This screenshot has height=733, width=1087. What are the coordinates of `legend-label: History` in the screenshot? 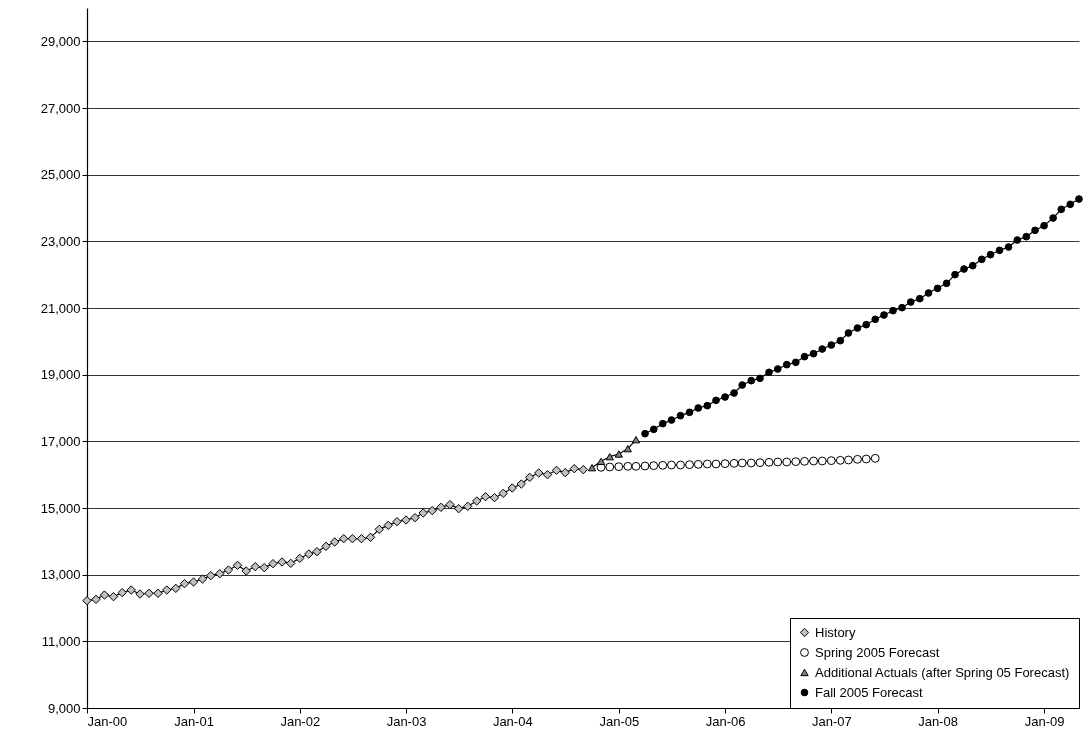 It's located at (835, 632).